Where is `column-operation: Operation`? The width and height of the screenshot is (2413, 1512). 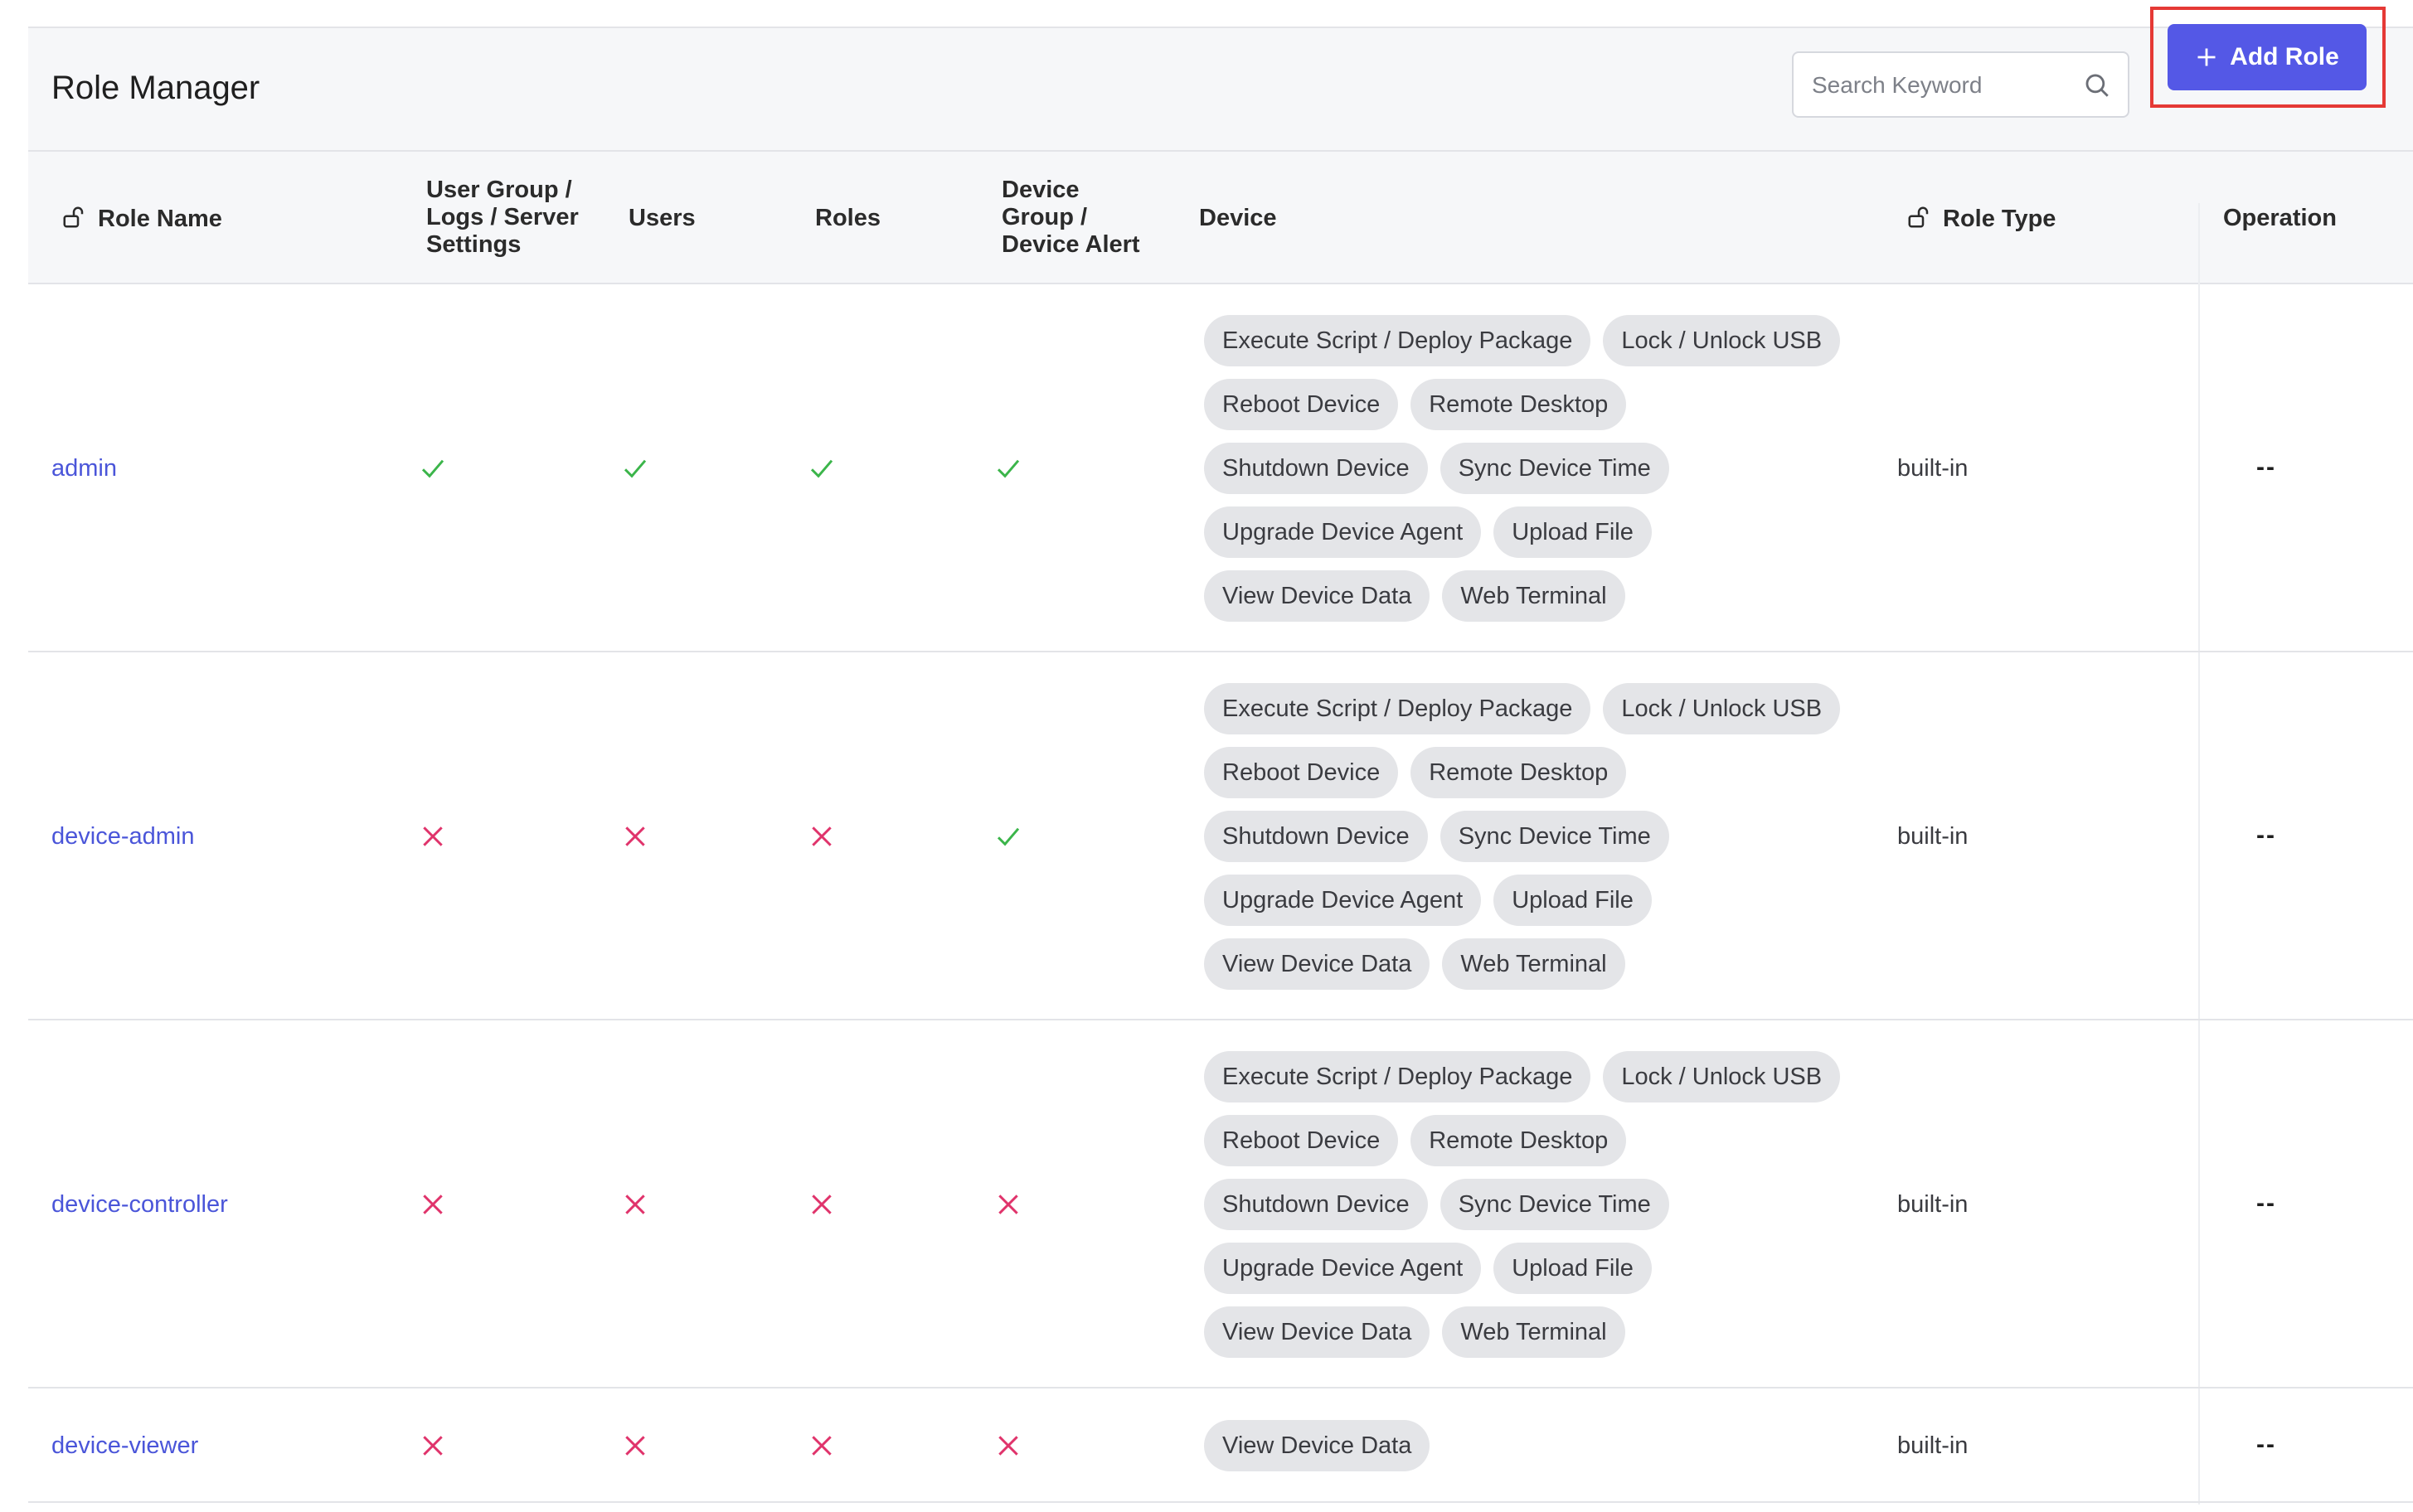
column-operation: Operation is located at coordinates (2280, 218).